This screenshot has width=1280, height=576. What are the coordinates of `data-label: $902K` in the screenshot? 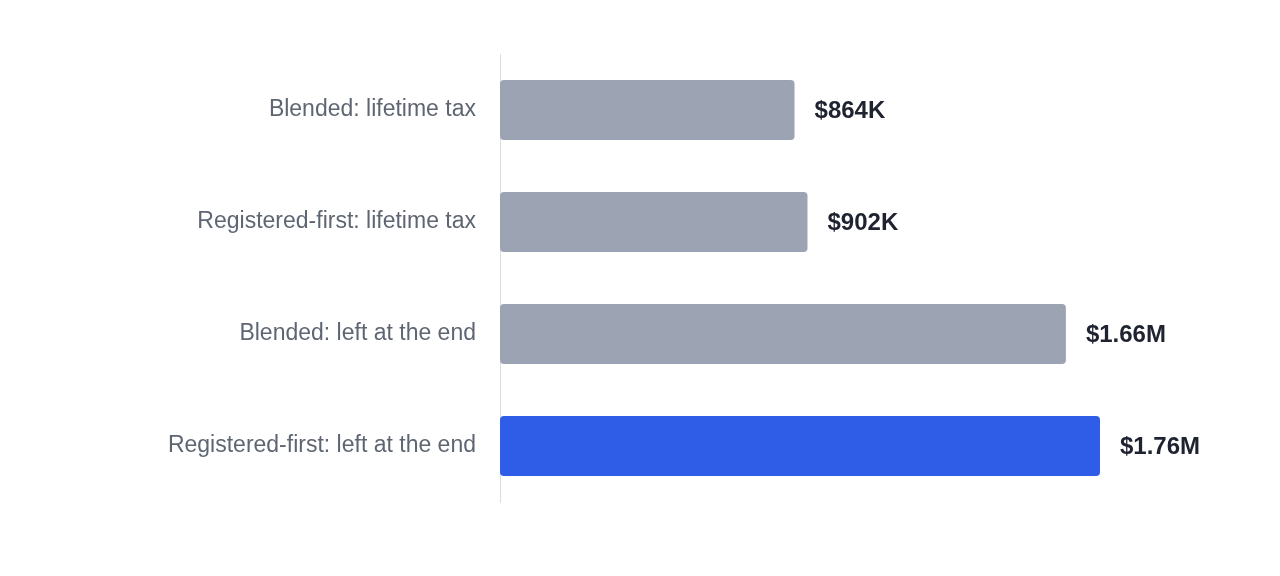 It's located at (863, 221).